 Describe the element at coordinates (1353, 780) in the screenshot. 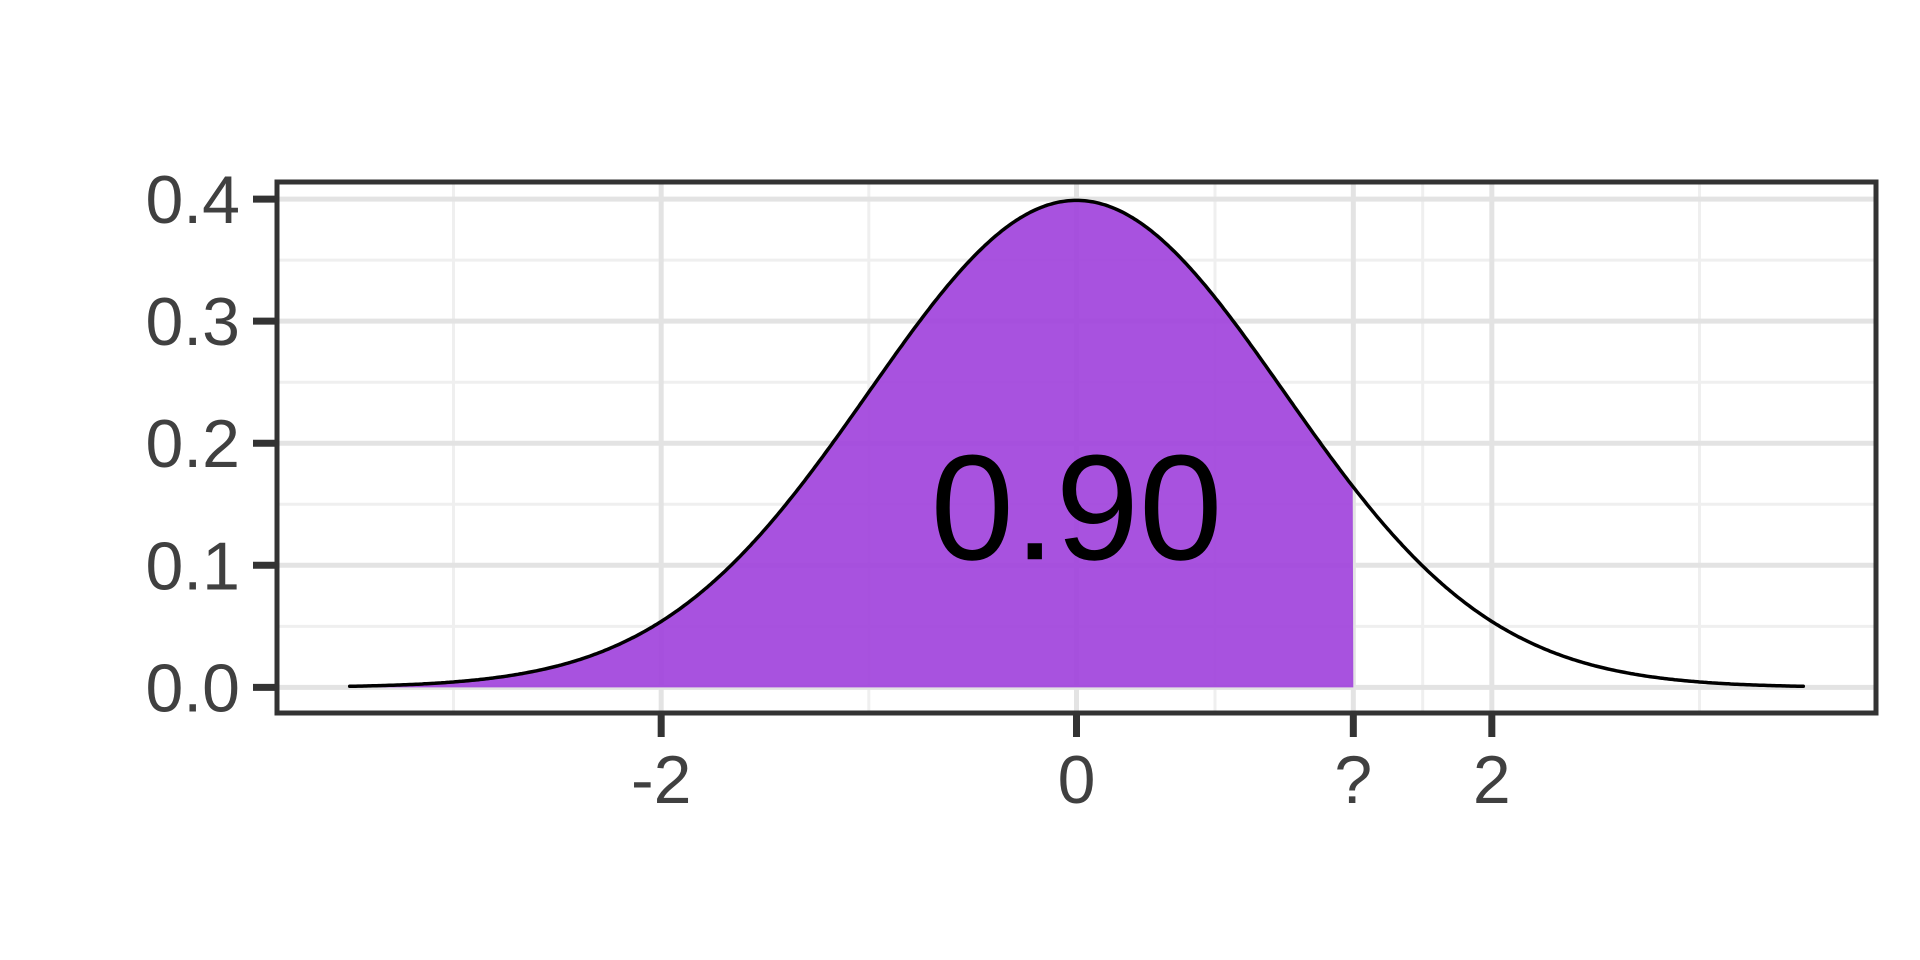

I see `x-tick-label: ?` at that location.